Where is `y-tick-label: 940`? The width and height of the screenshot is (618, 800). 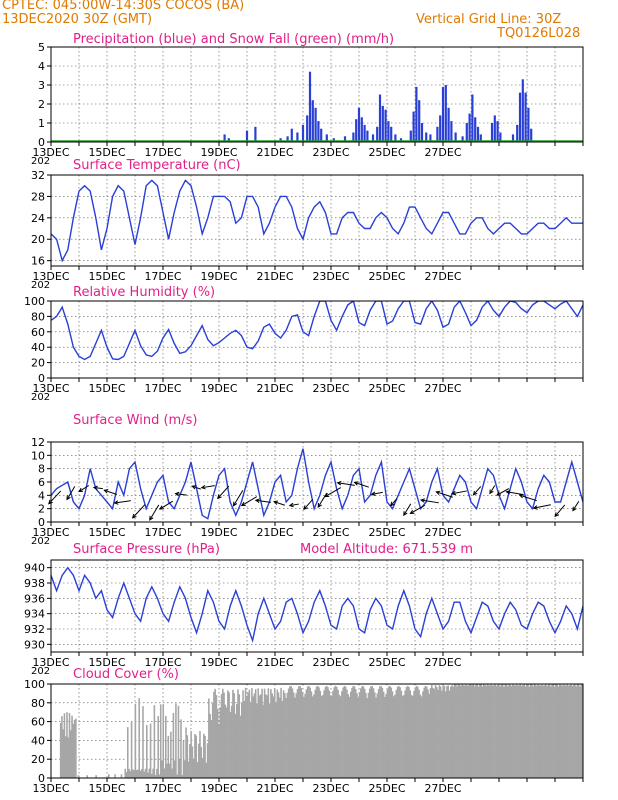 y-tick-label: 940 is located at coordinates (34, 568).